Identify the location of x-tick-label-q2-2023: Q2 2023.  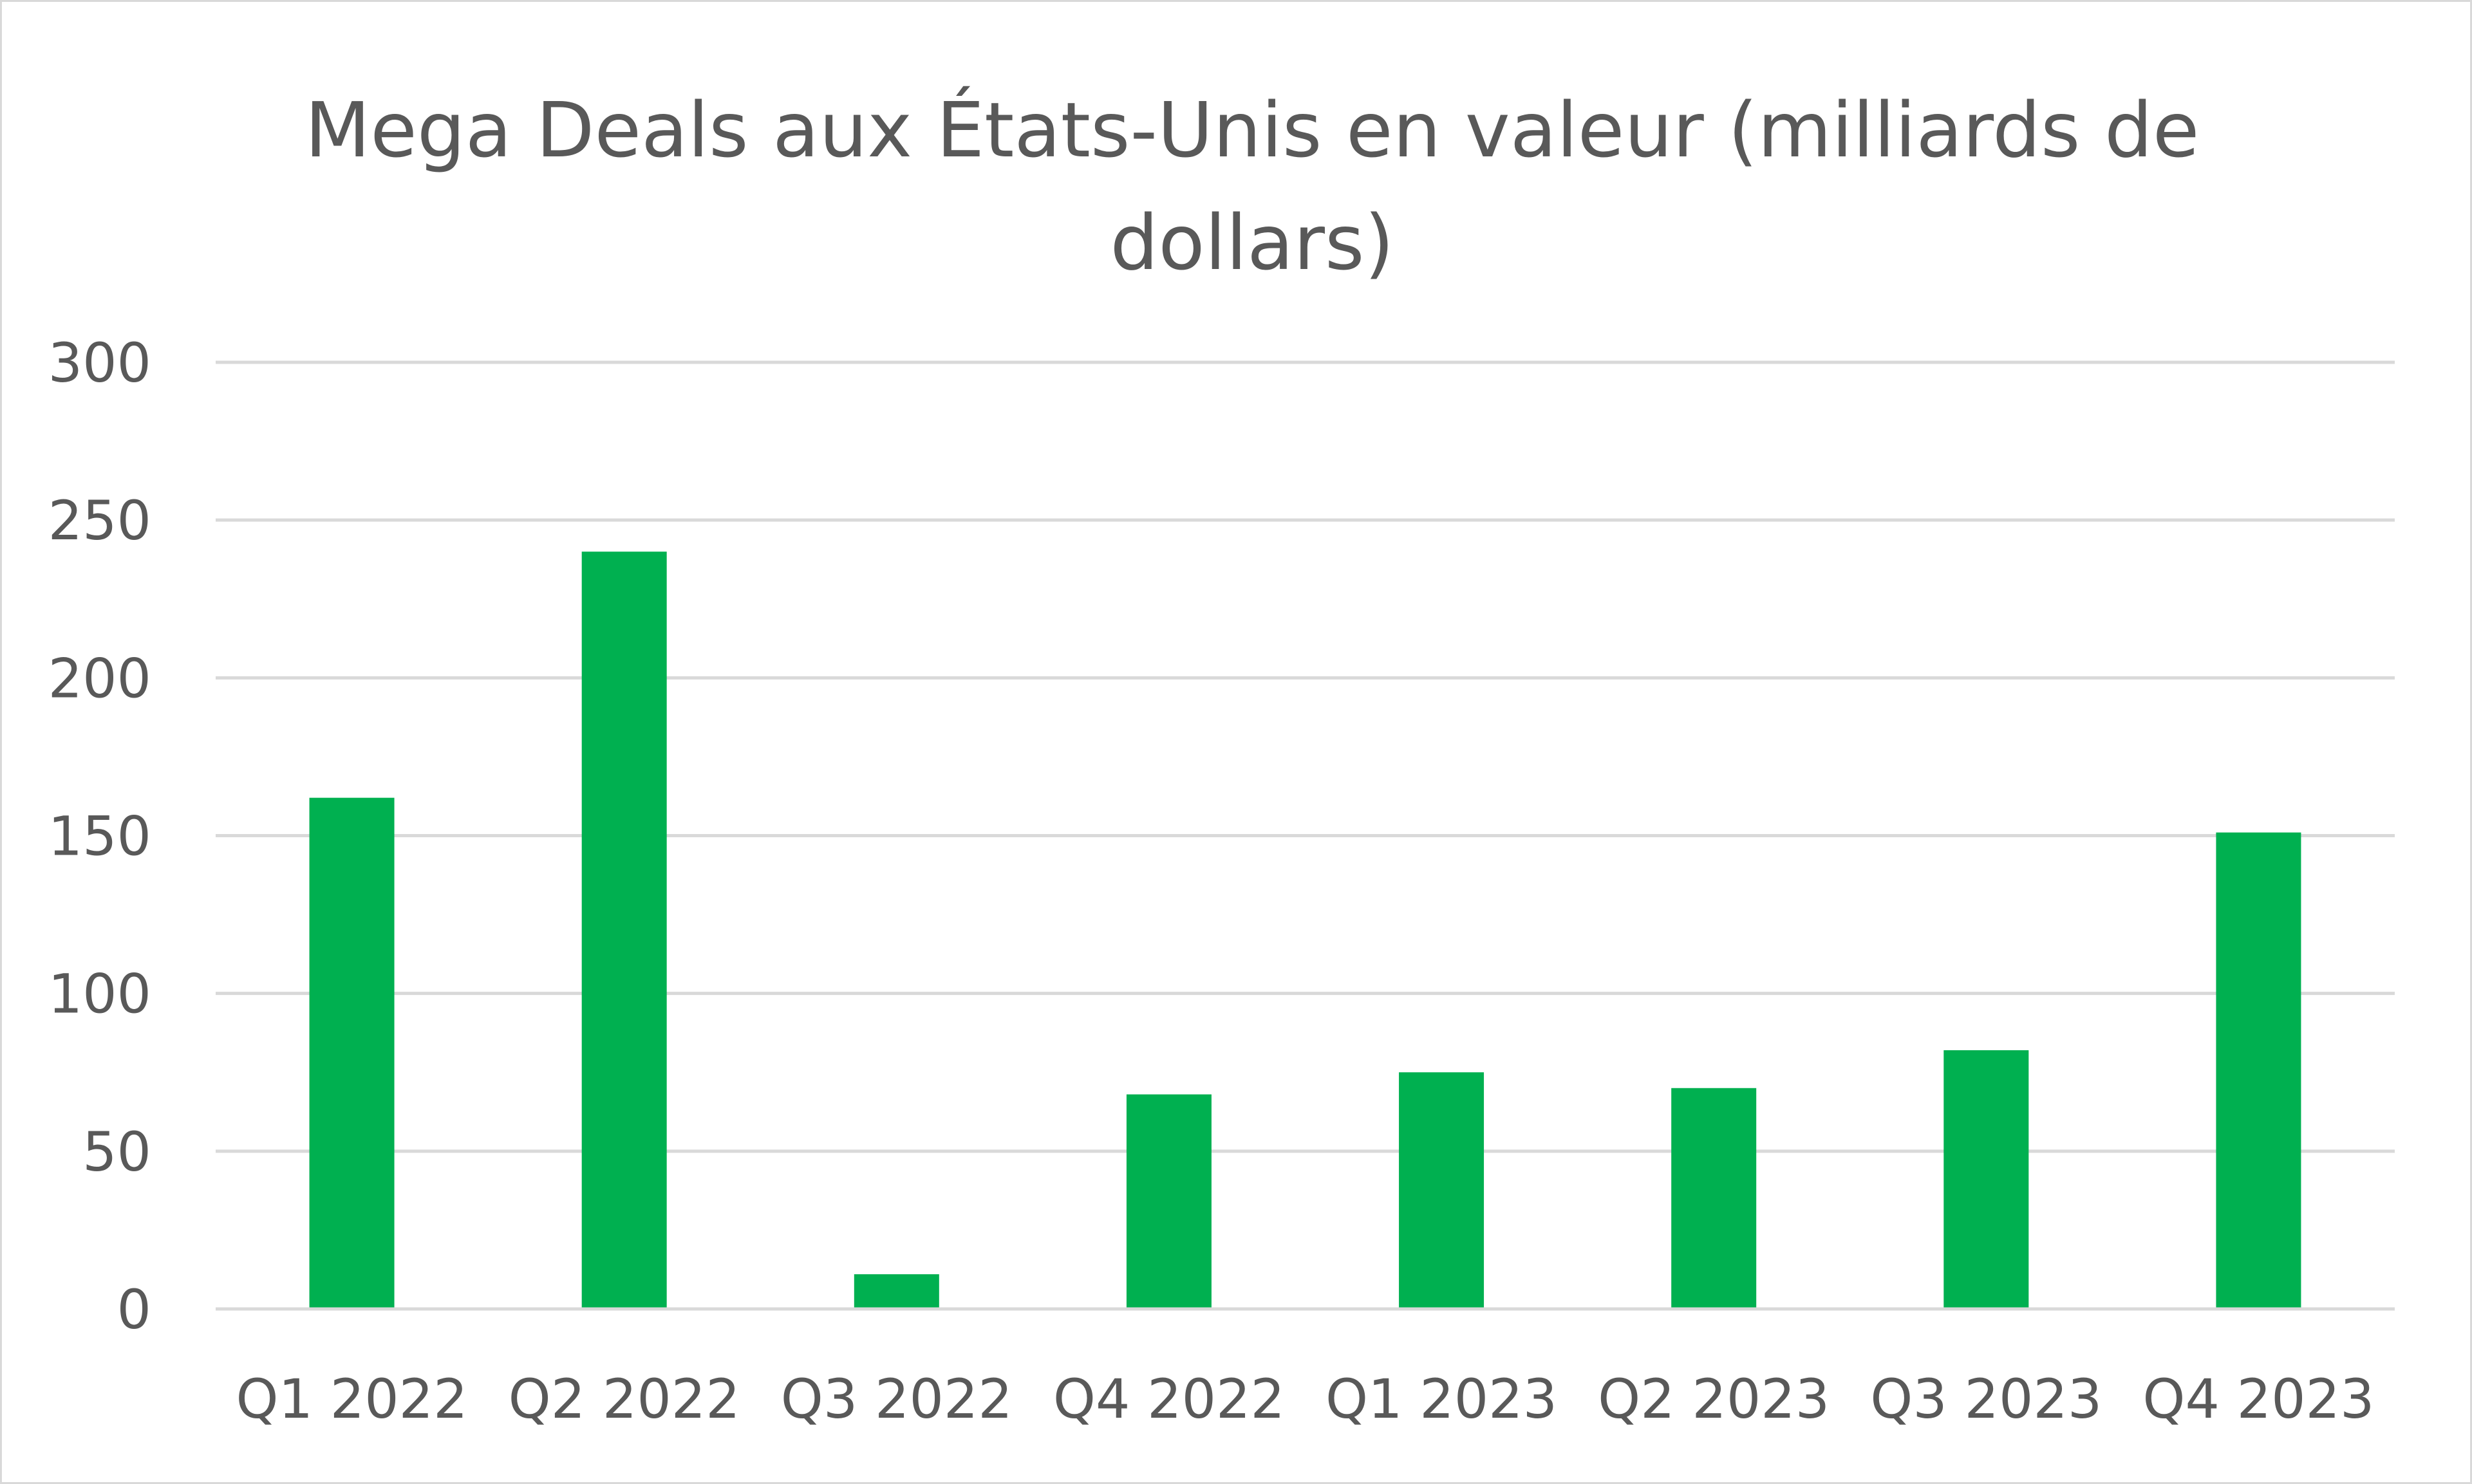
(1714, 1400).